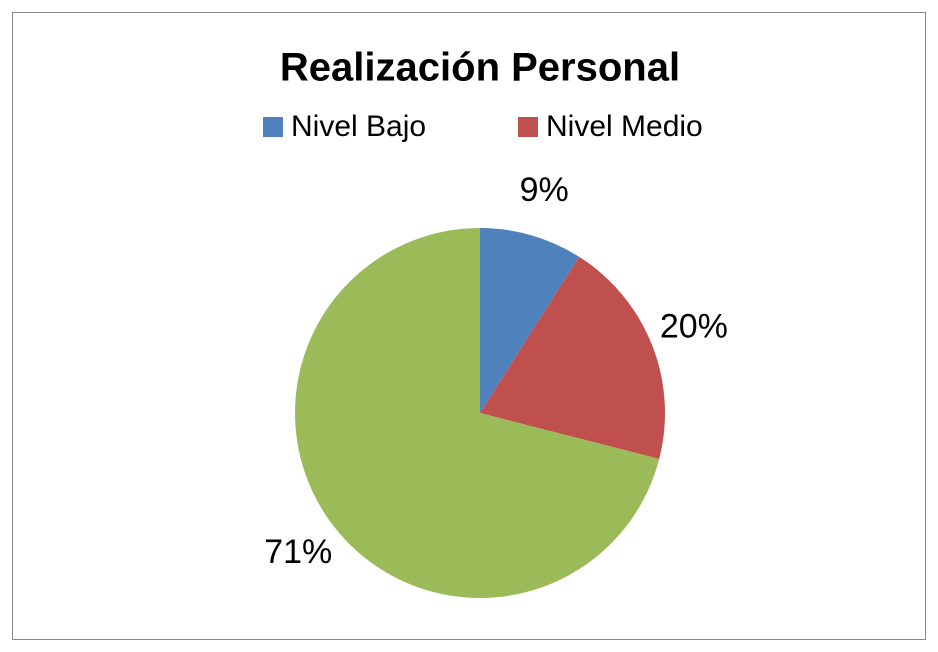 The height and width of the screenshot is (652, 938). Describe the element at coordinates (480, 68) in the screenshot. I see `chart-title: Realización Personal` at that location.